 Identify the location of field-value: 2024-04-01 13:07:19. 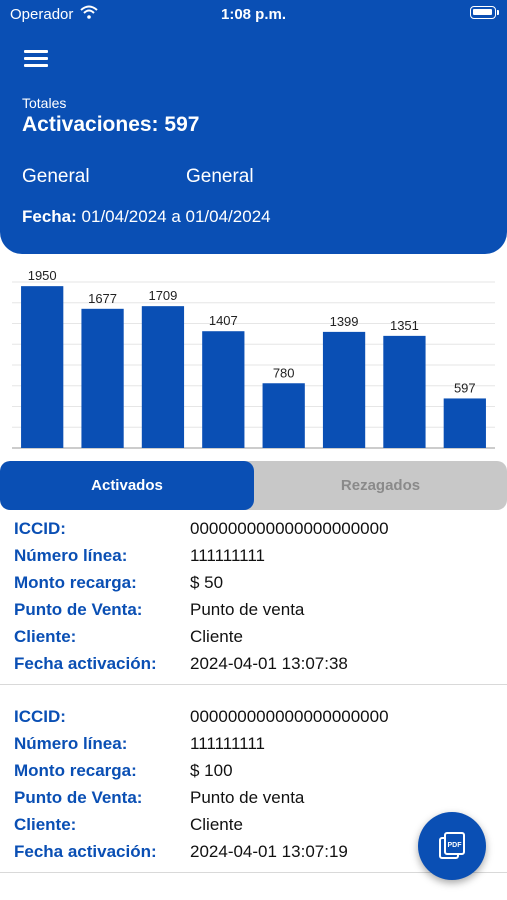
(269, 851).